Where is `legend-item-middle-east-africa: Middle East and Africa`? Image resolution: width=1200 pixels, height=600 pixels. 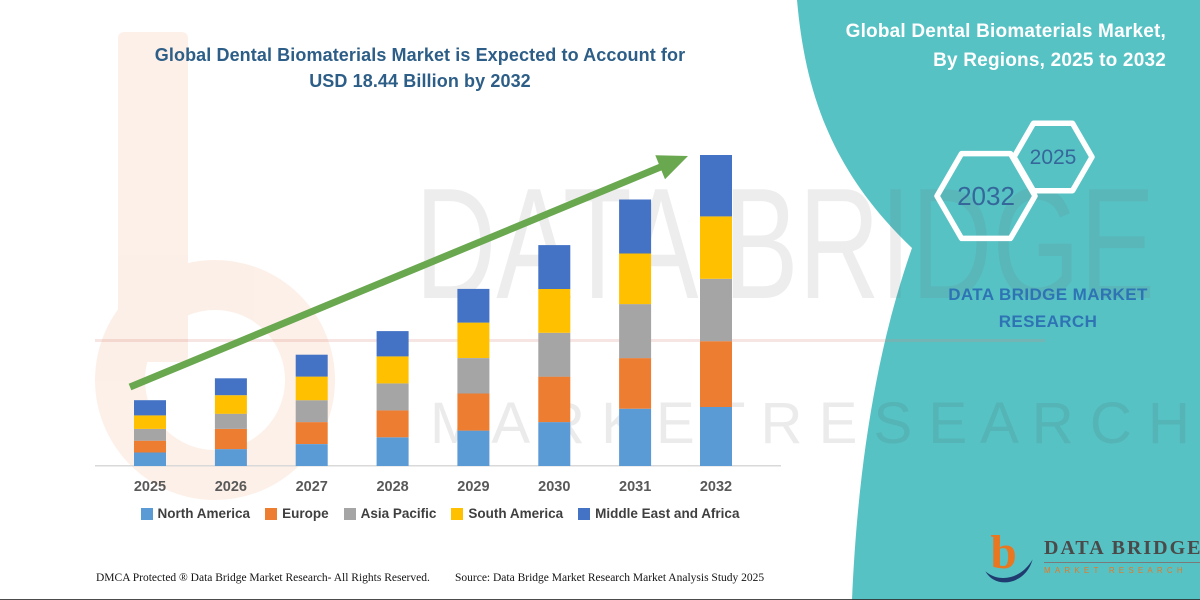
legend-item-middle-east-africa: Middle East and Africa is located at coordinates (658, 513).